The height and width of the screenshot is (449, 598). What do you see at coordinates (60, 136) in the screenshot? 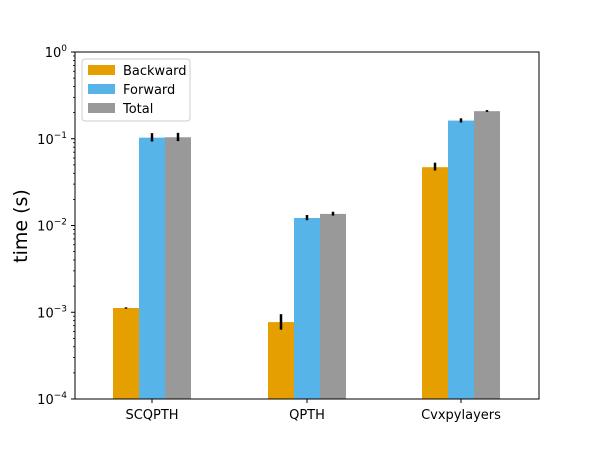
I see `y-tick-exponent: −1` at bounding box center [60, 136].